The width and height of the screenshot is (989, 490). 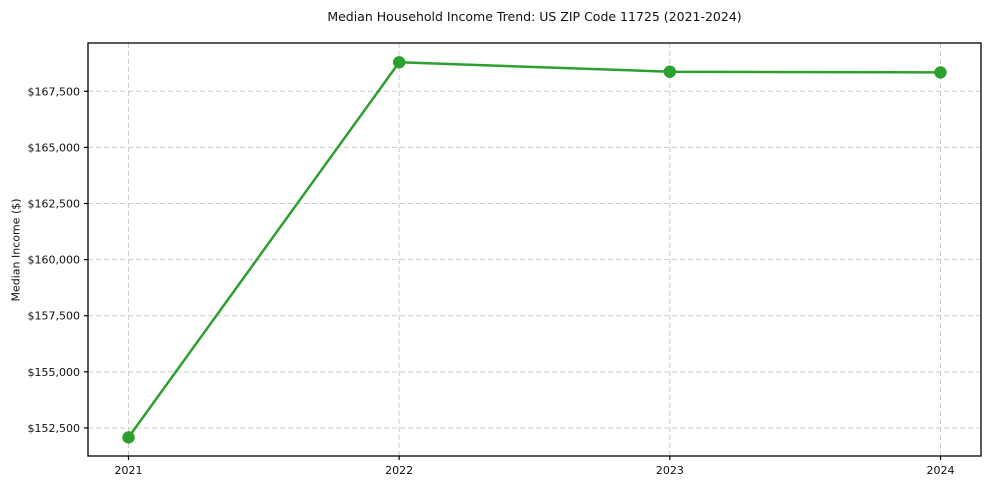 I want to click on data-point-2023, so click(x=670, y=71).